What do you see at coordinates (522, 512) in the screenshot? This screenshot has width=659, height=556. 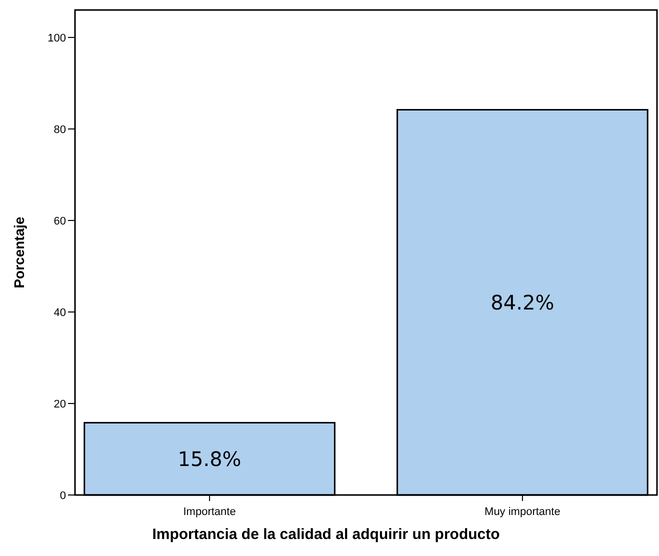 I see `x-tick-label: Muy importante` at bounding box center [522, 512].